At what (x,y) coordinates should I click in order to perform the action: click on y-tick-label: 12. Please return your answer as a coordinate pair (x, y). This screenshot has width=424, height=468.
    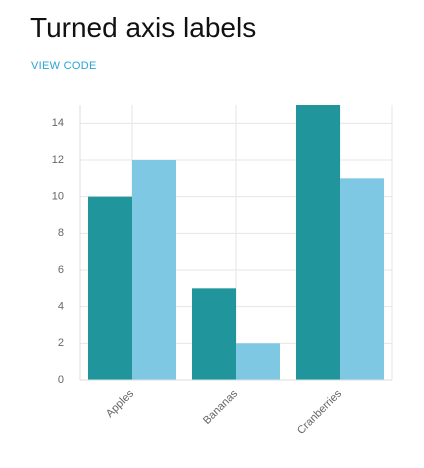
    Looking at the image, I should click on (58, 160).